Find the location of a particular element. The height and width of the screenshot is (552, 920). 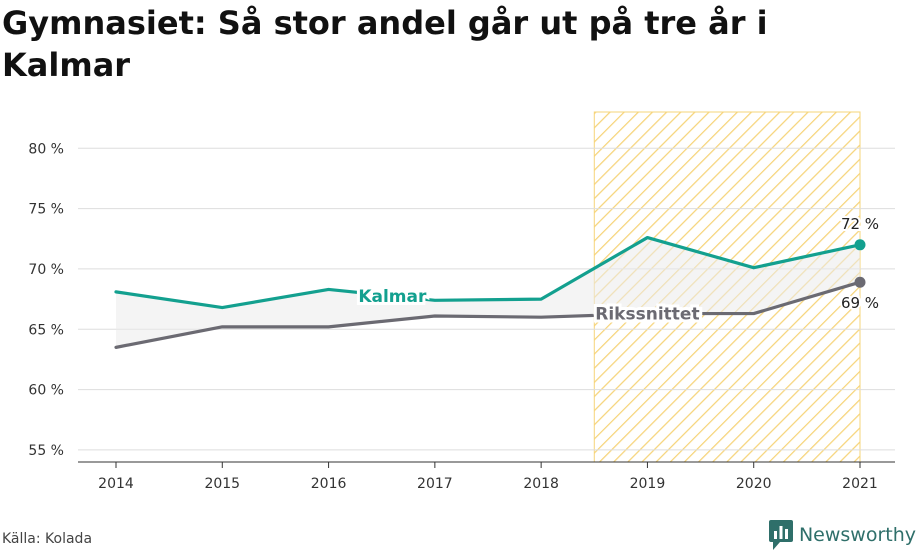

source-note: Källa: Kolada is located at coordinates (47, 539).